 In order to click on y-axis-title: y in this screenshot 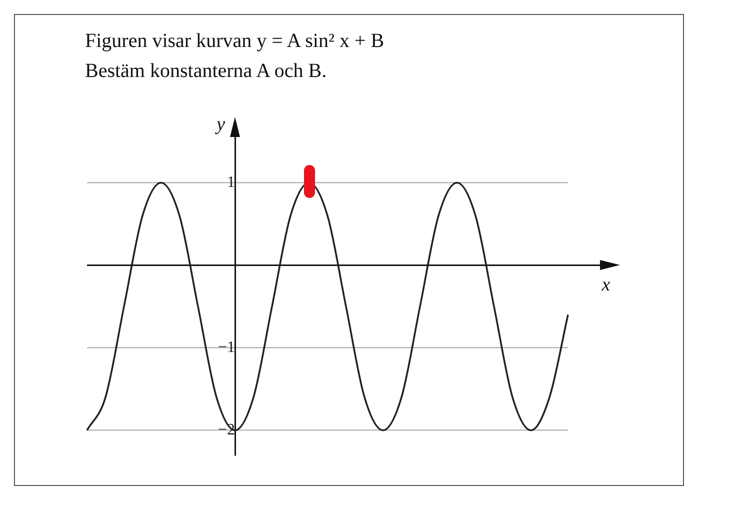, I will do `click(220, 124)`.